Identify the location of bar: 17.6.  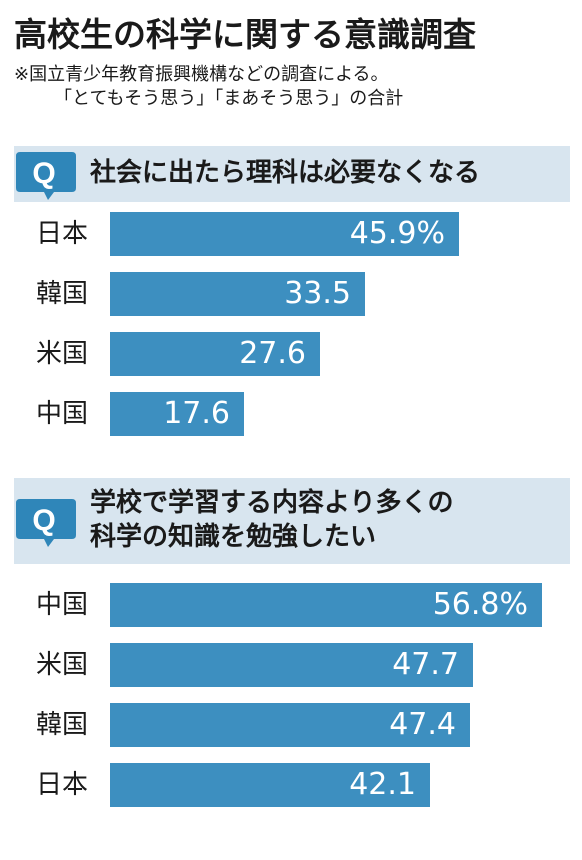
(177, 414).